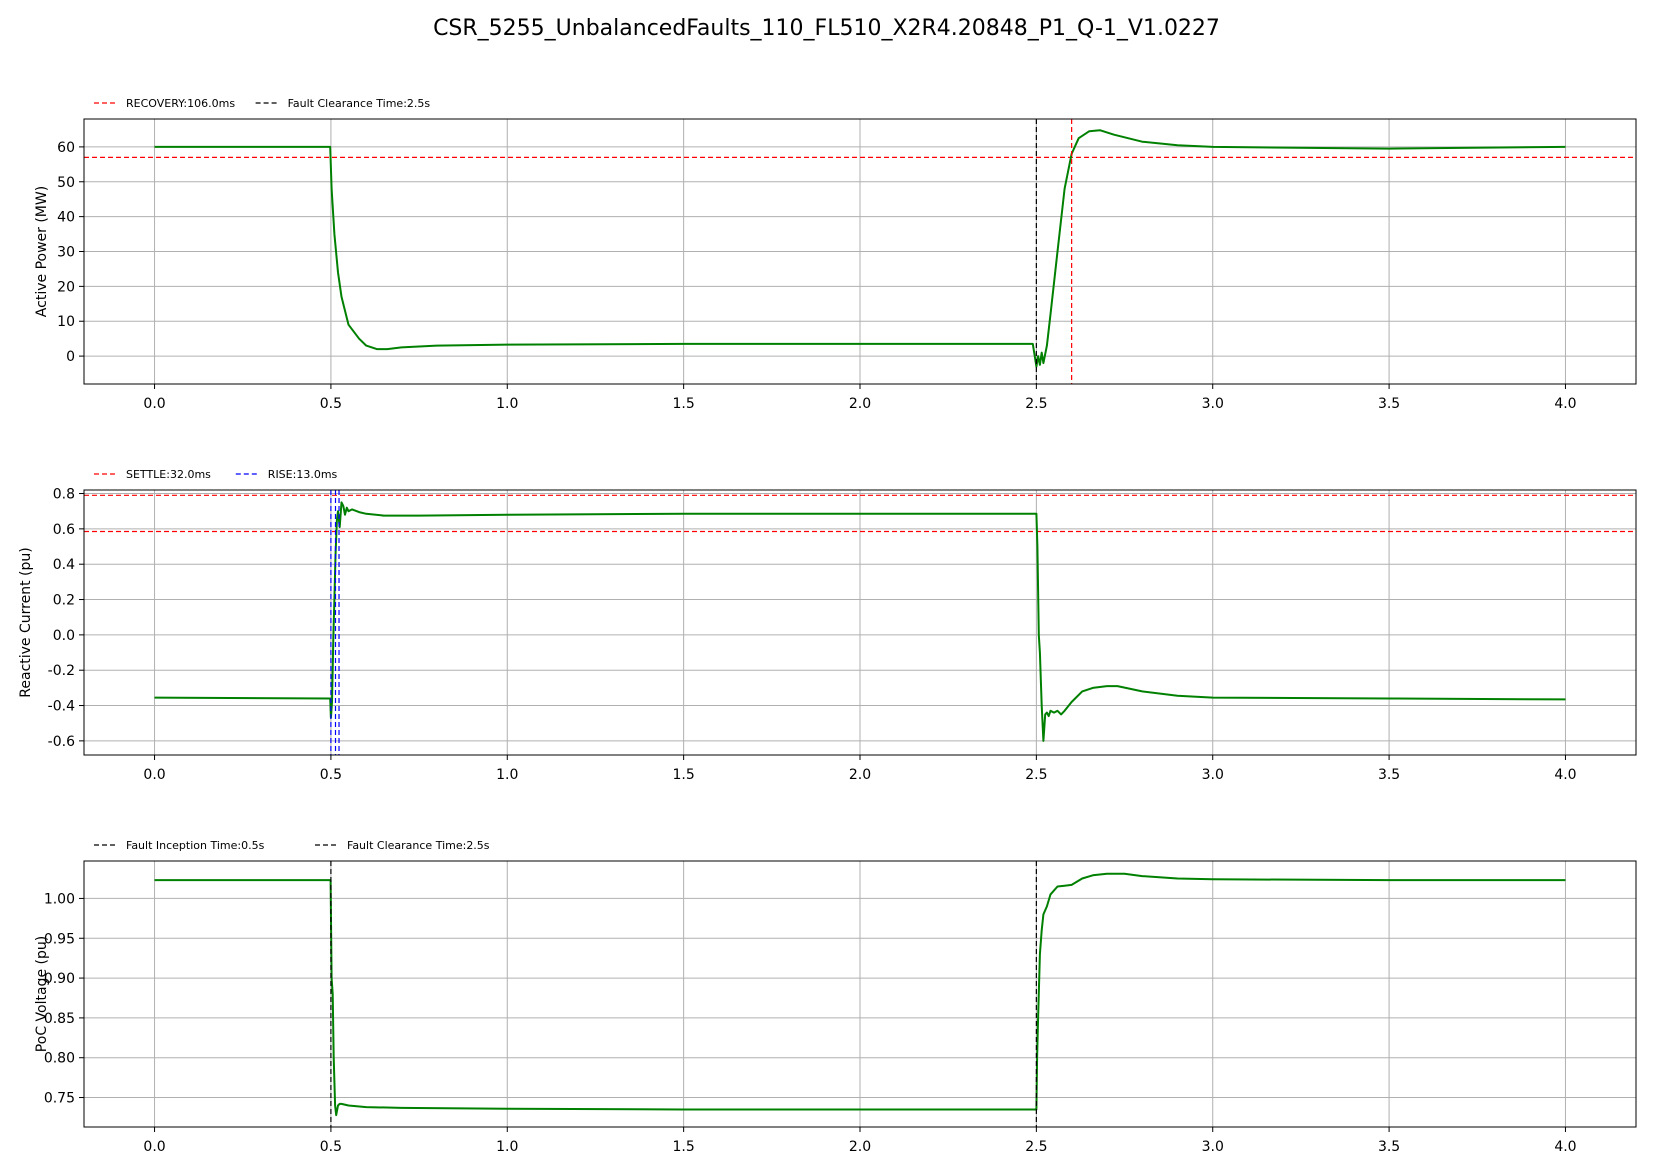  I want to click on y-tick-label: 0.95, so click(59, 939).